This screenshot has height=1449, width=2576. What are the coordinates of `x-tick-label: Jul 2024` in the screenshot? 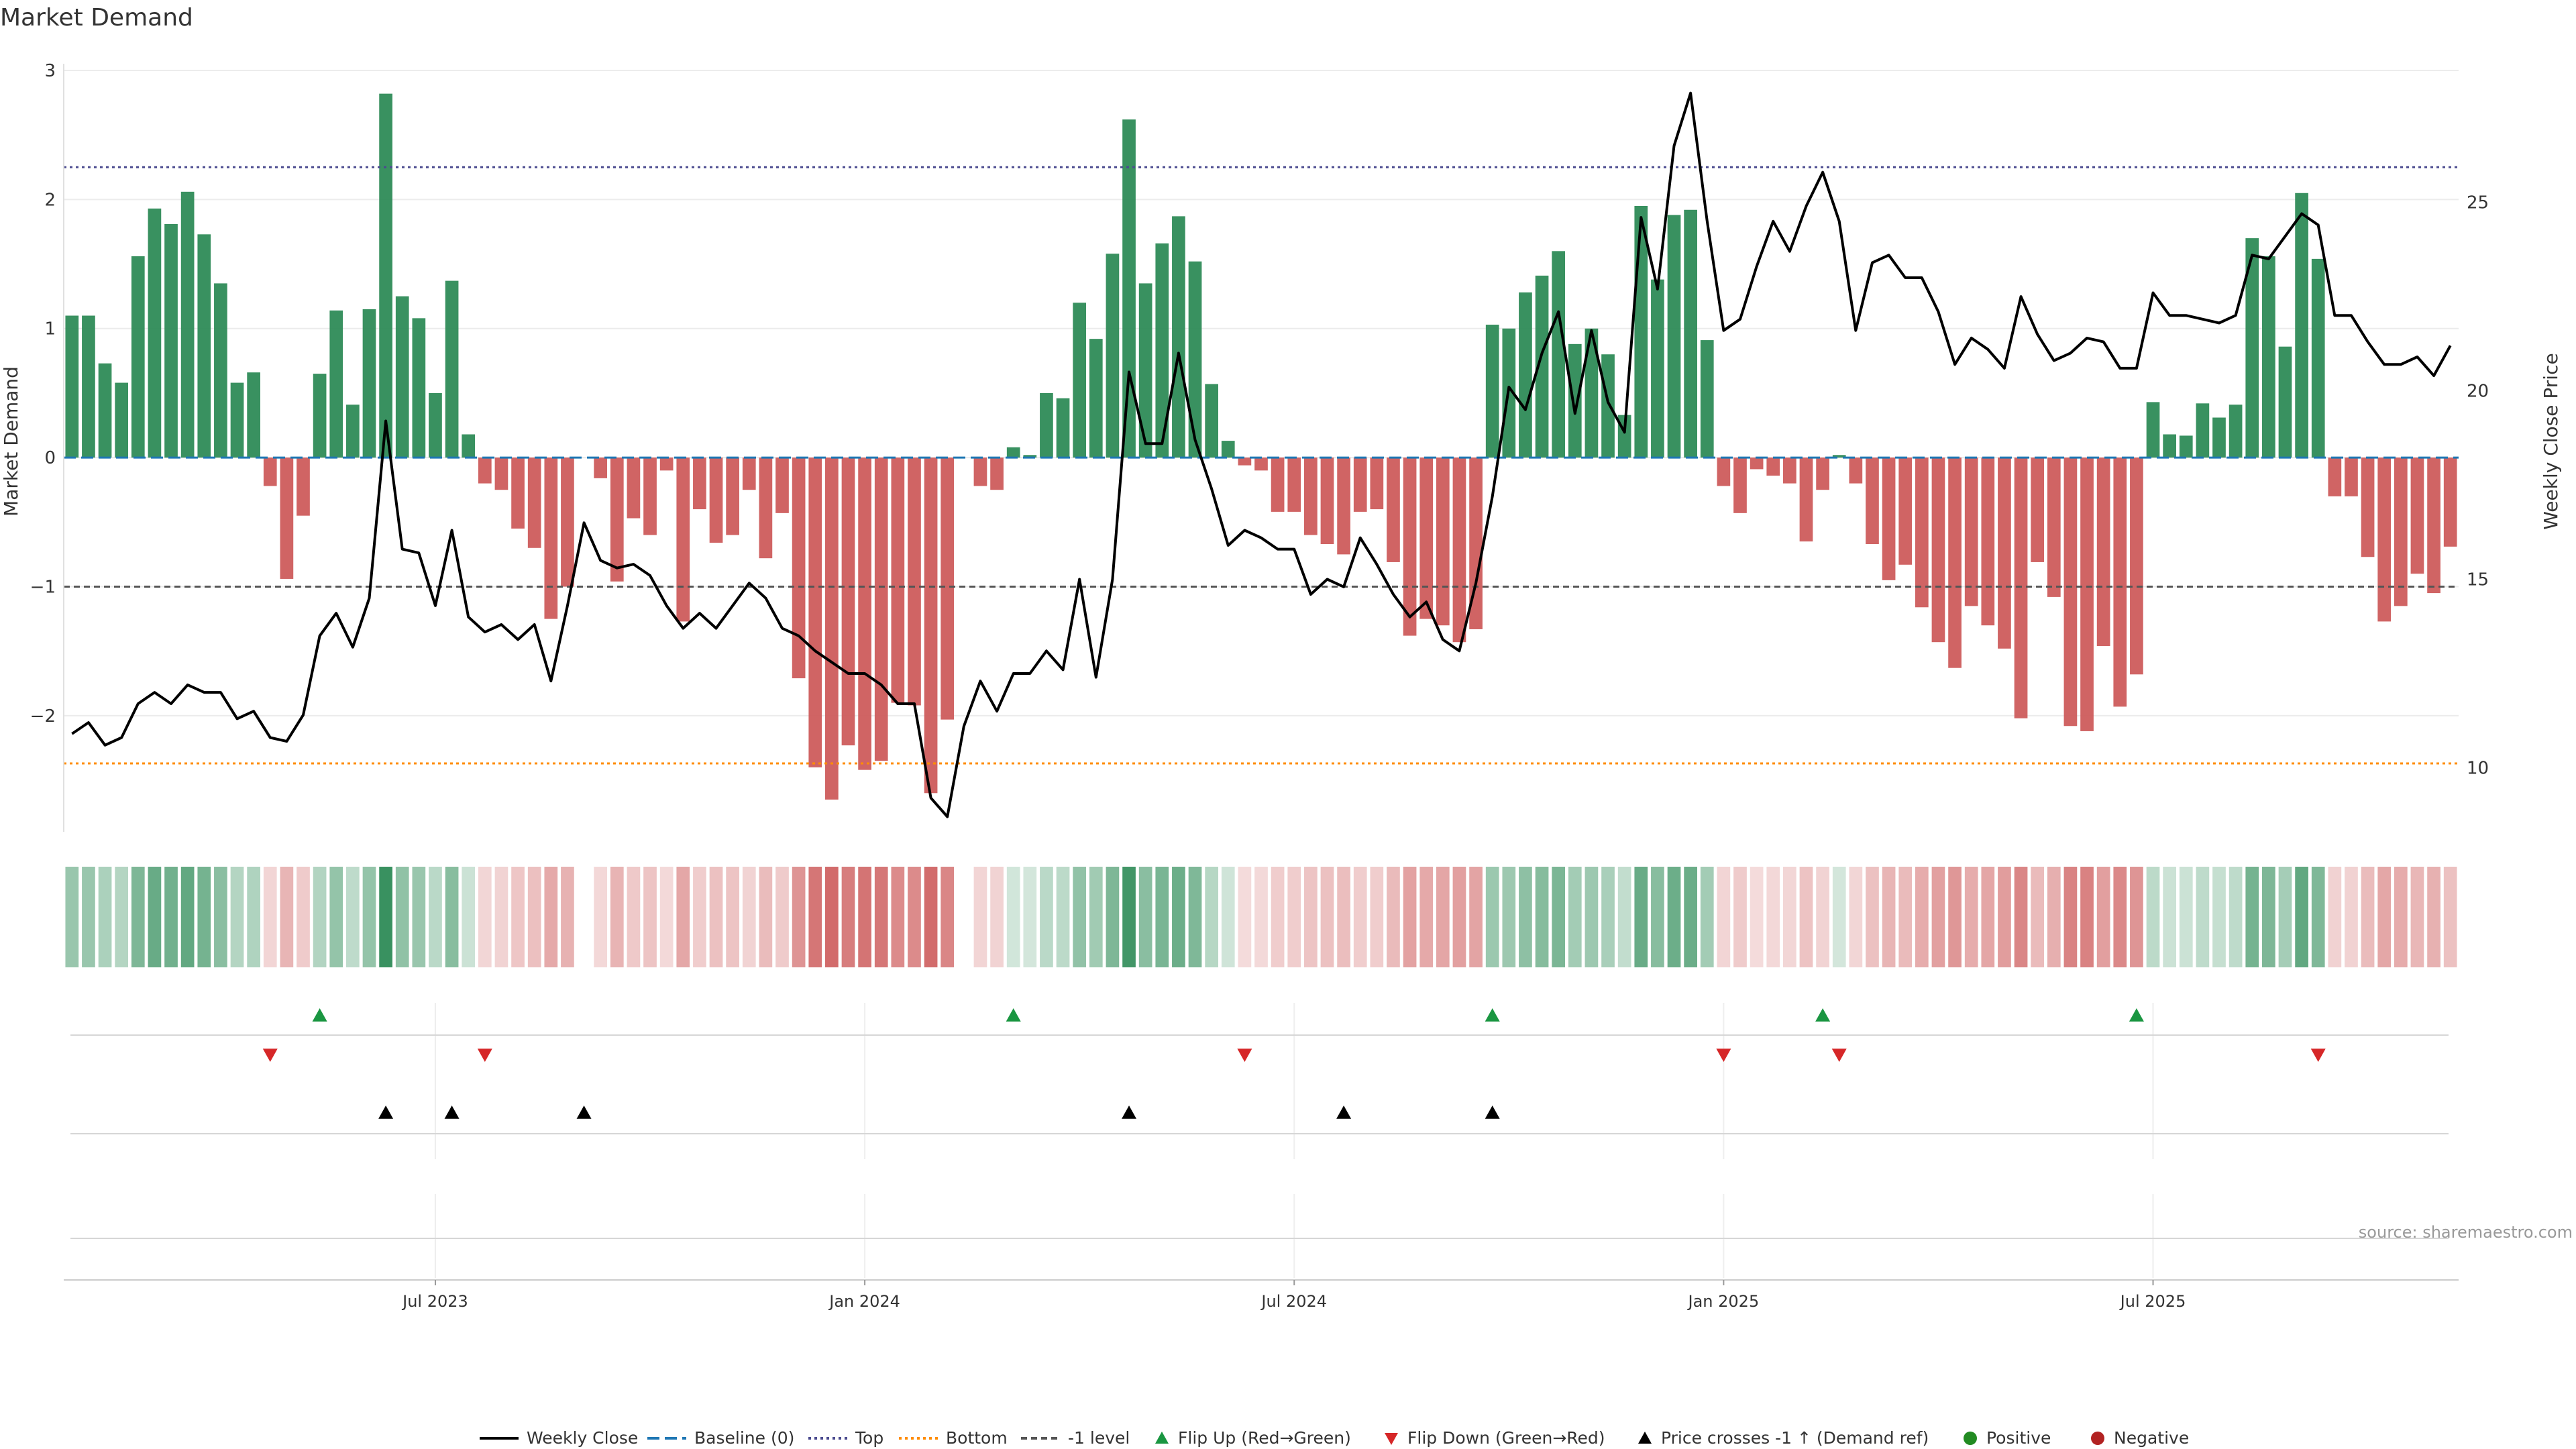 It's located at (1293, 1301).